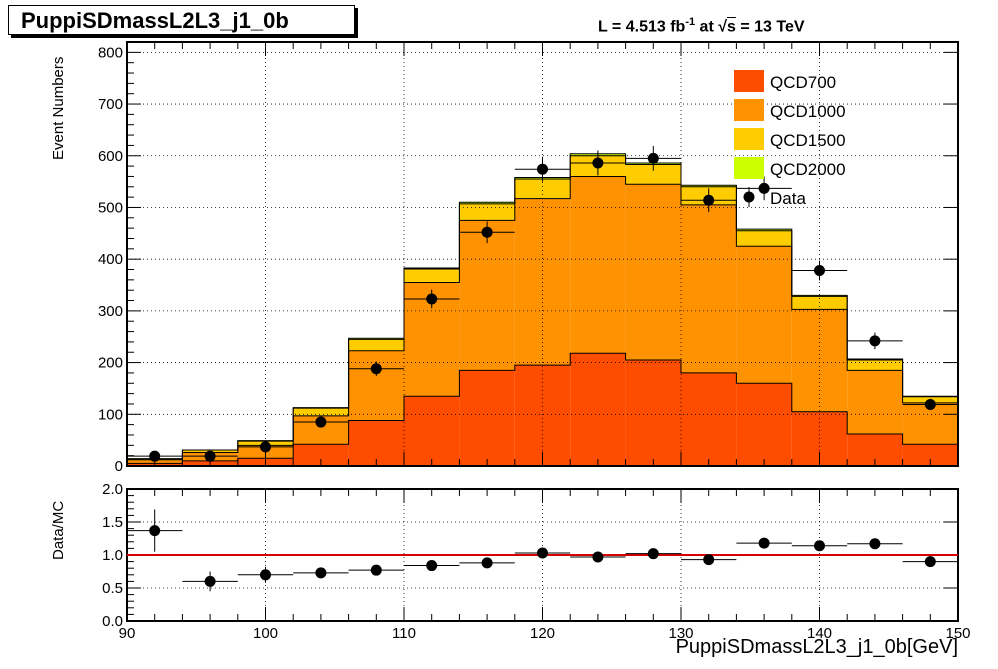 The height and width of the screenshot is (669, 998). I want to click on legend-swatch-qcd2000, so click(749, 168).